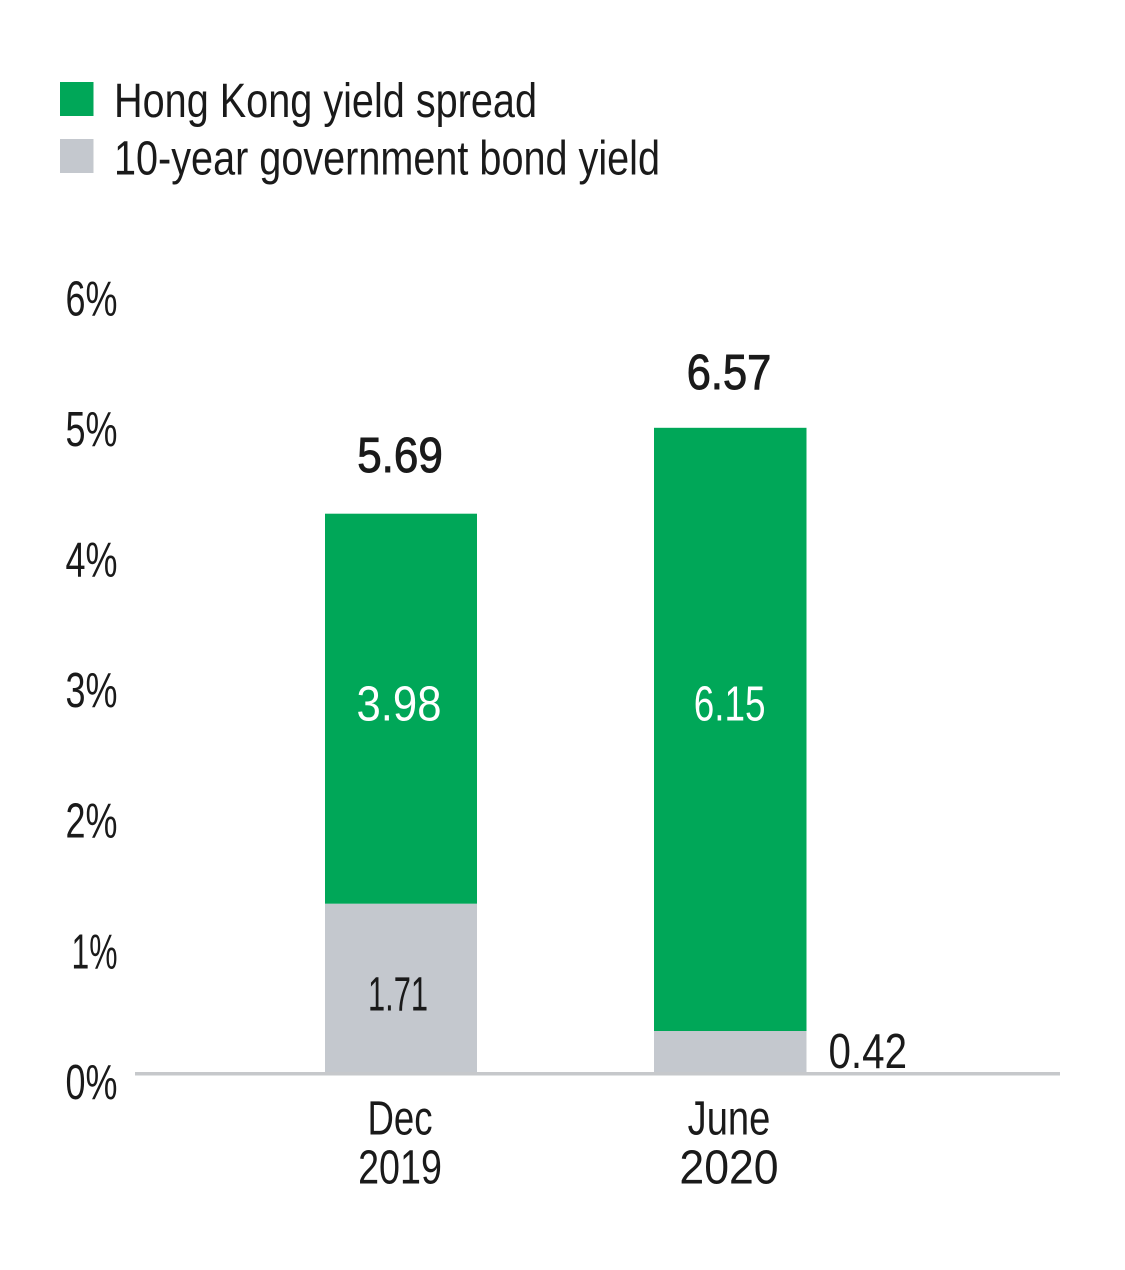  What do you see at coordinates (92, 298) in the screenshot?
I see `svg-text: 6%` at bounding box center [92, 298].